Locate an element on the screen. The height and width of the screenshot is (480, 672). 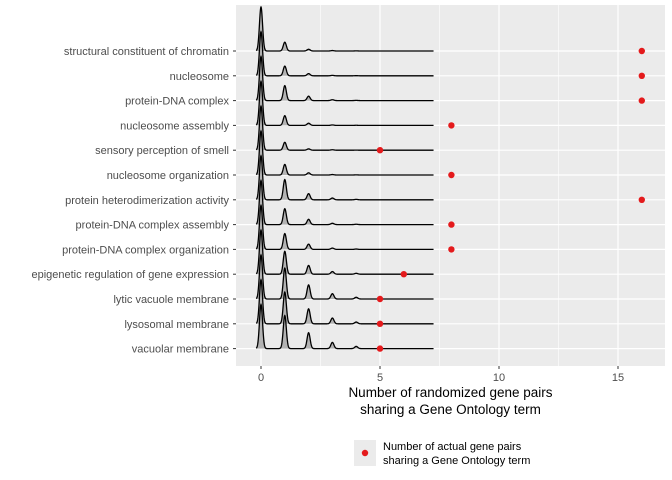
y-tick-label-0: structural constituent of chromatin is located at coordinates (146, 52).